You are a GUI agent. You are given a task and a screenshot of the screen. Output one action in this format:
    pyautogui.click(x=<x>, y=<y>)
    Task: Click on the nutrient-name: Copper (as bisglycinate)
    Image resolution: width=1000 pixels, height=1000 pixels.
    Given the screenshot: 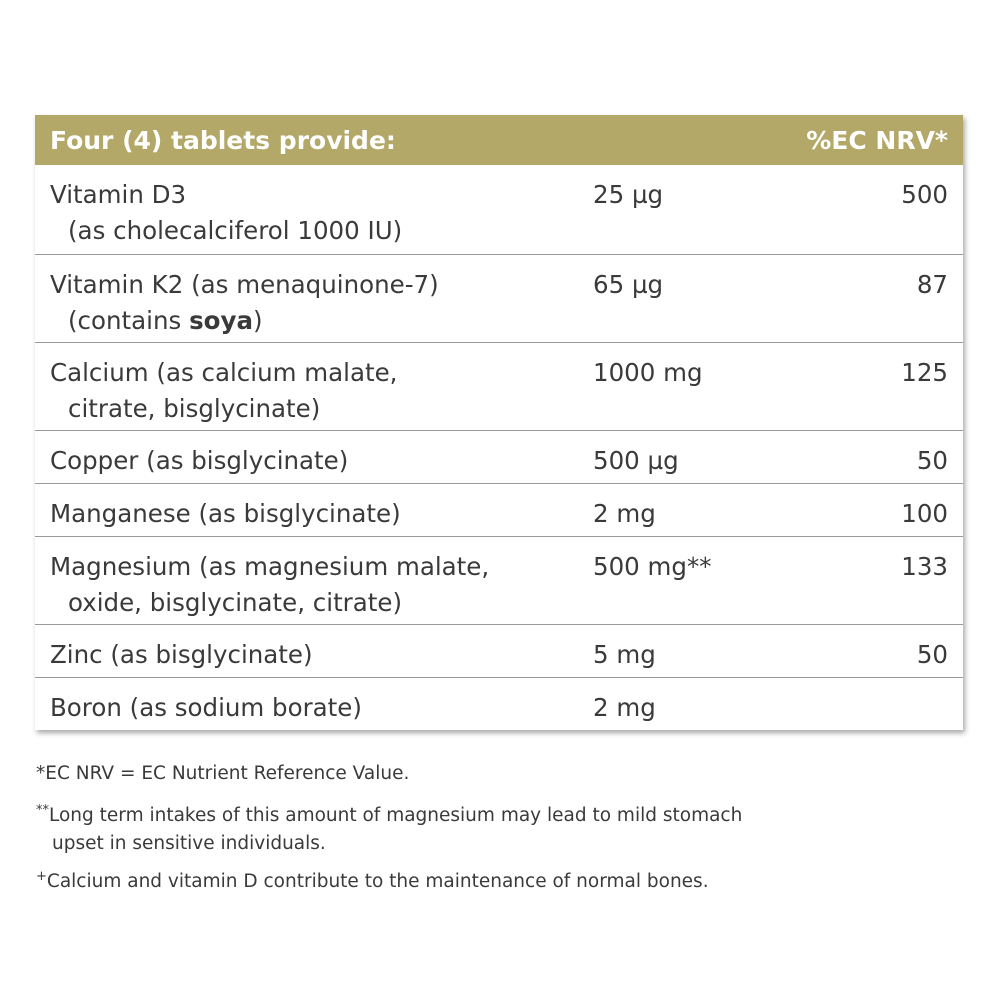 What is the action you would take?
    pyautogui.click(x=199, y=460)
    